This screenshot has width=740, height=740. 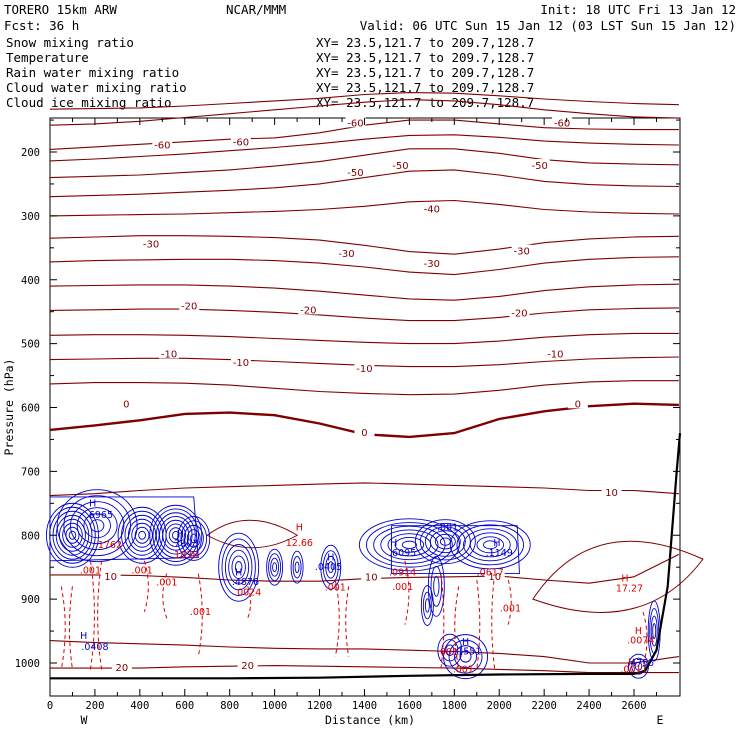 What do you see at coordinates (184, 706) in the screenshot?
I see `x-tick-label: 600` at bounding box center [184, 706].